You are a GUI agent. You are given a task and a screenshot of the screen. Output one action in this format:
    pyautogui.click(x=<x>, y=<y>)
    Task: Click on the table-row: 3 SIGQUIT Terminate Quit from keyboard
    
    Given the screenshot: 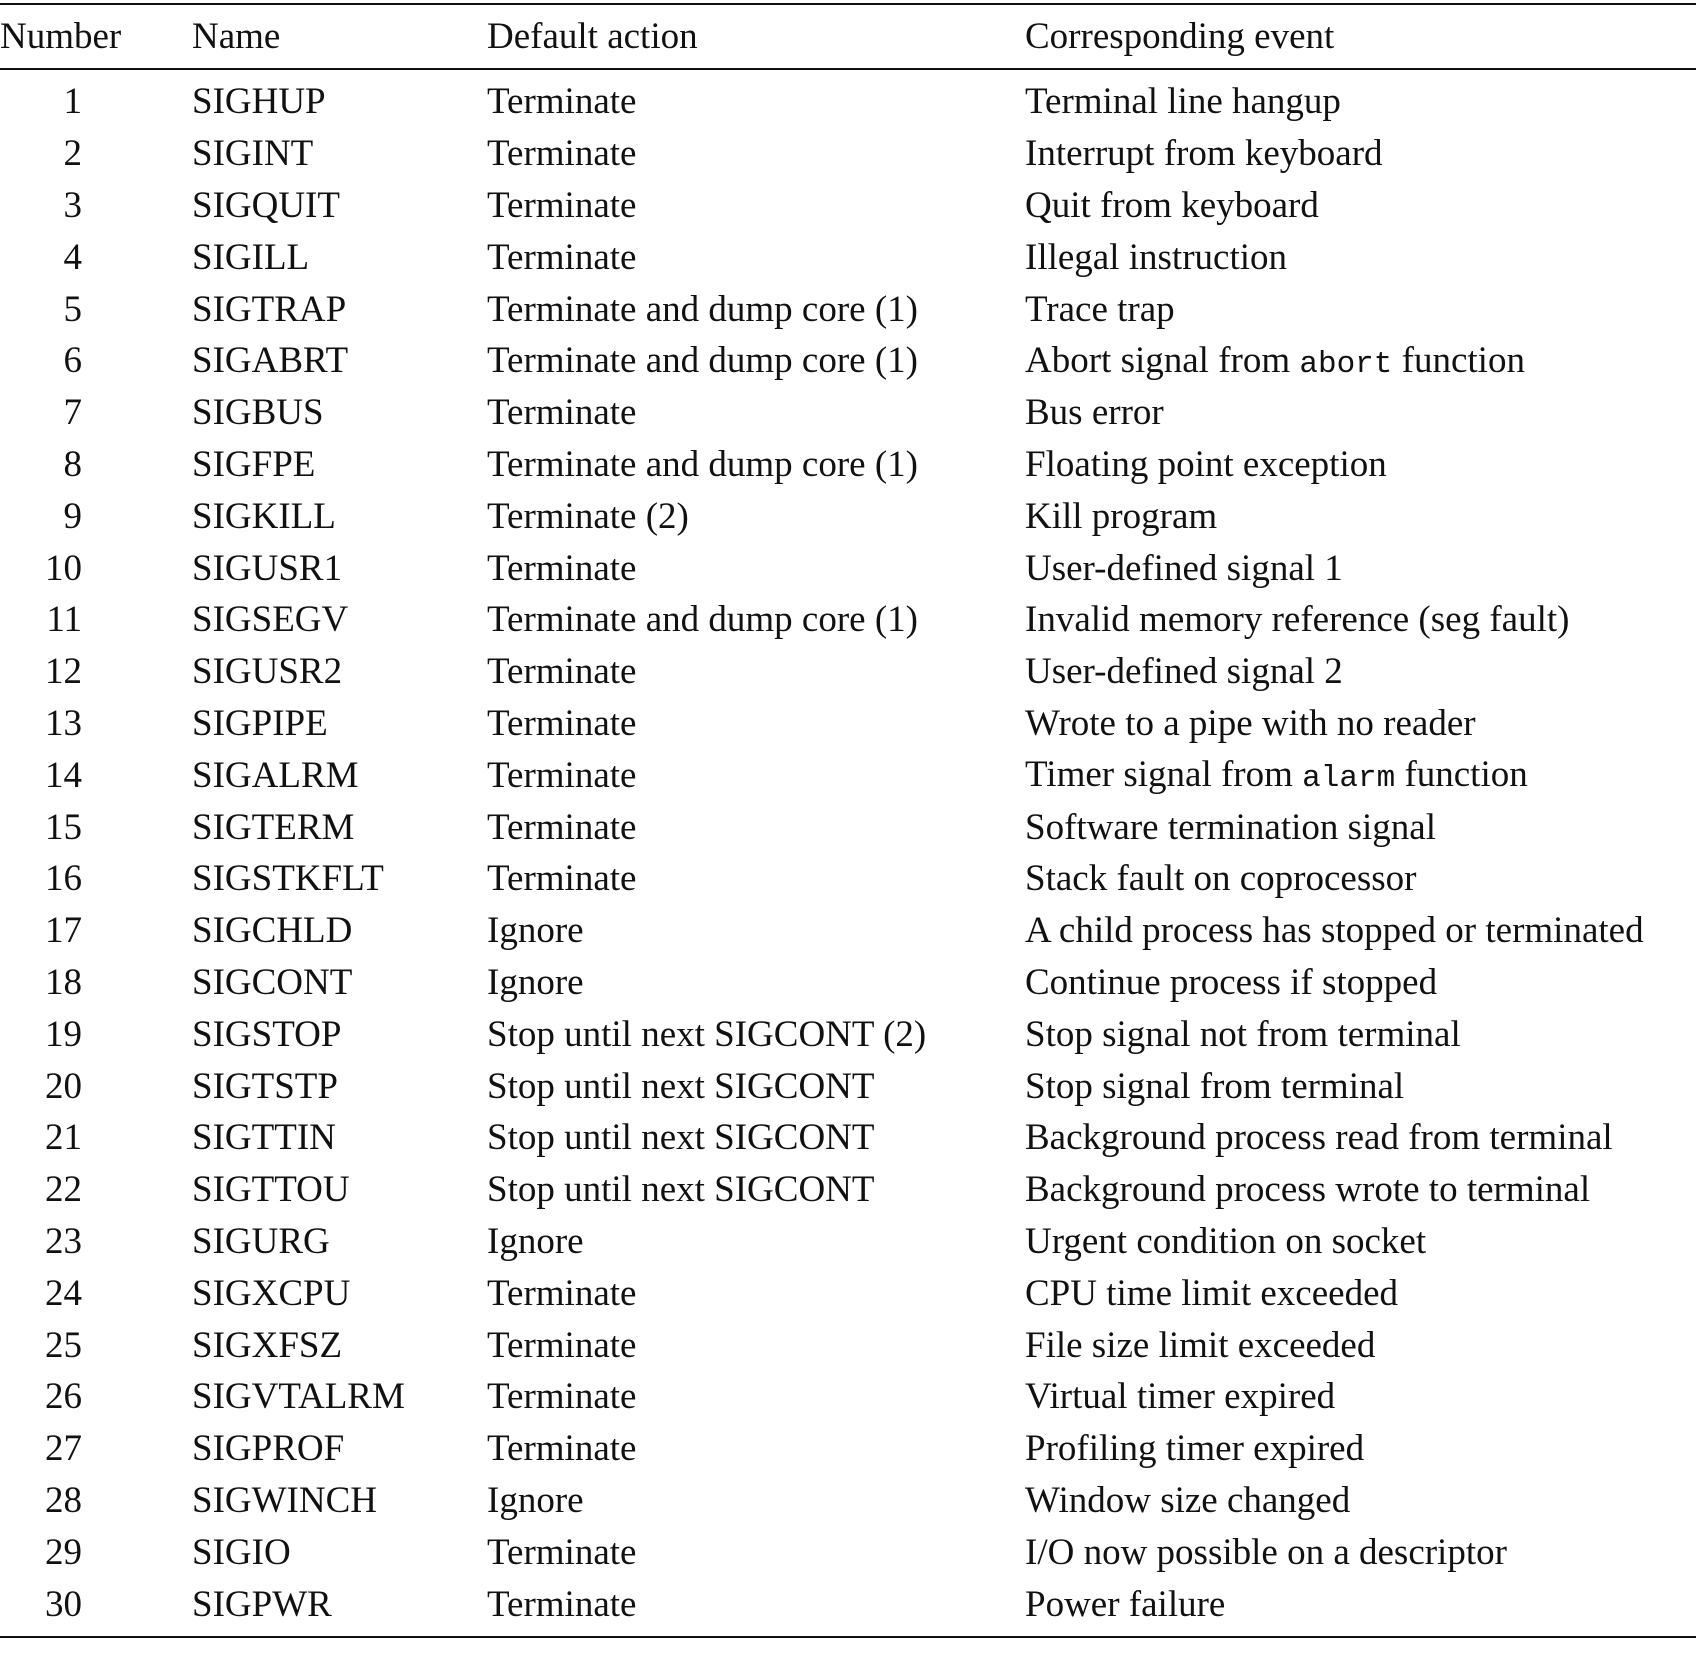 What is the action you would take?
    pyautogui.click(x=848, y=206)
    